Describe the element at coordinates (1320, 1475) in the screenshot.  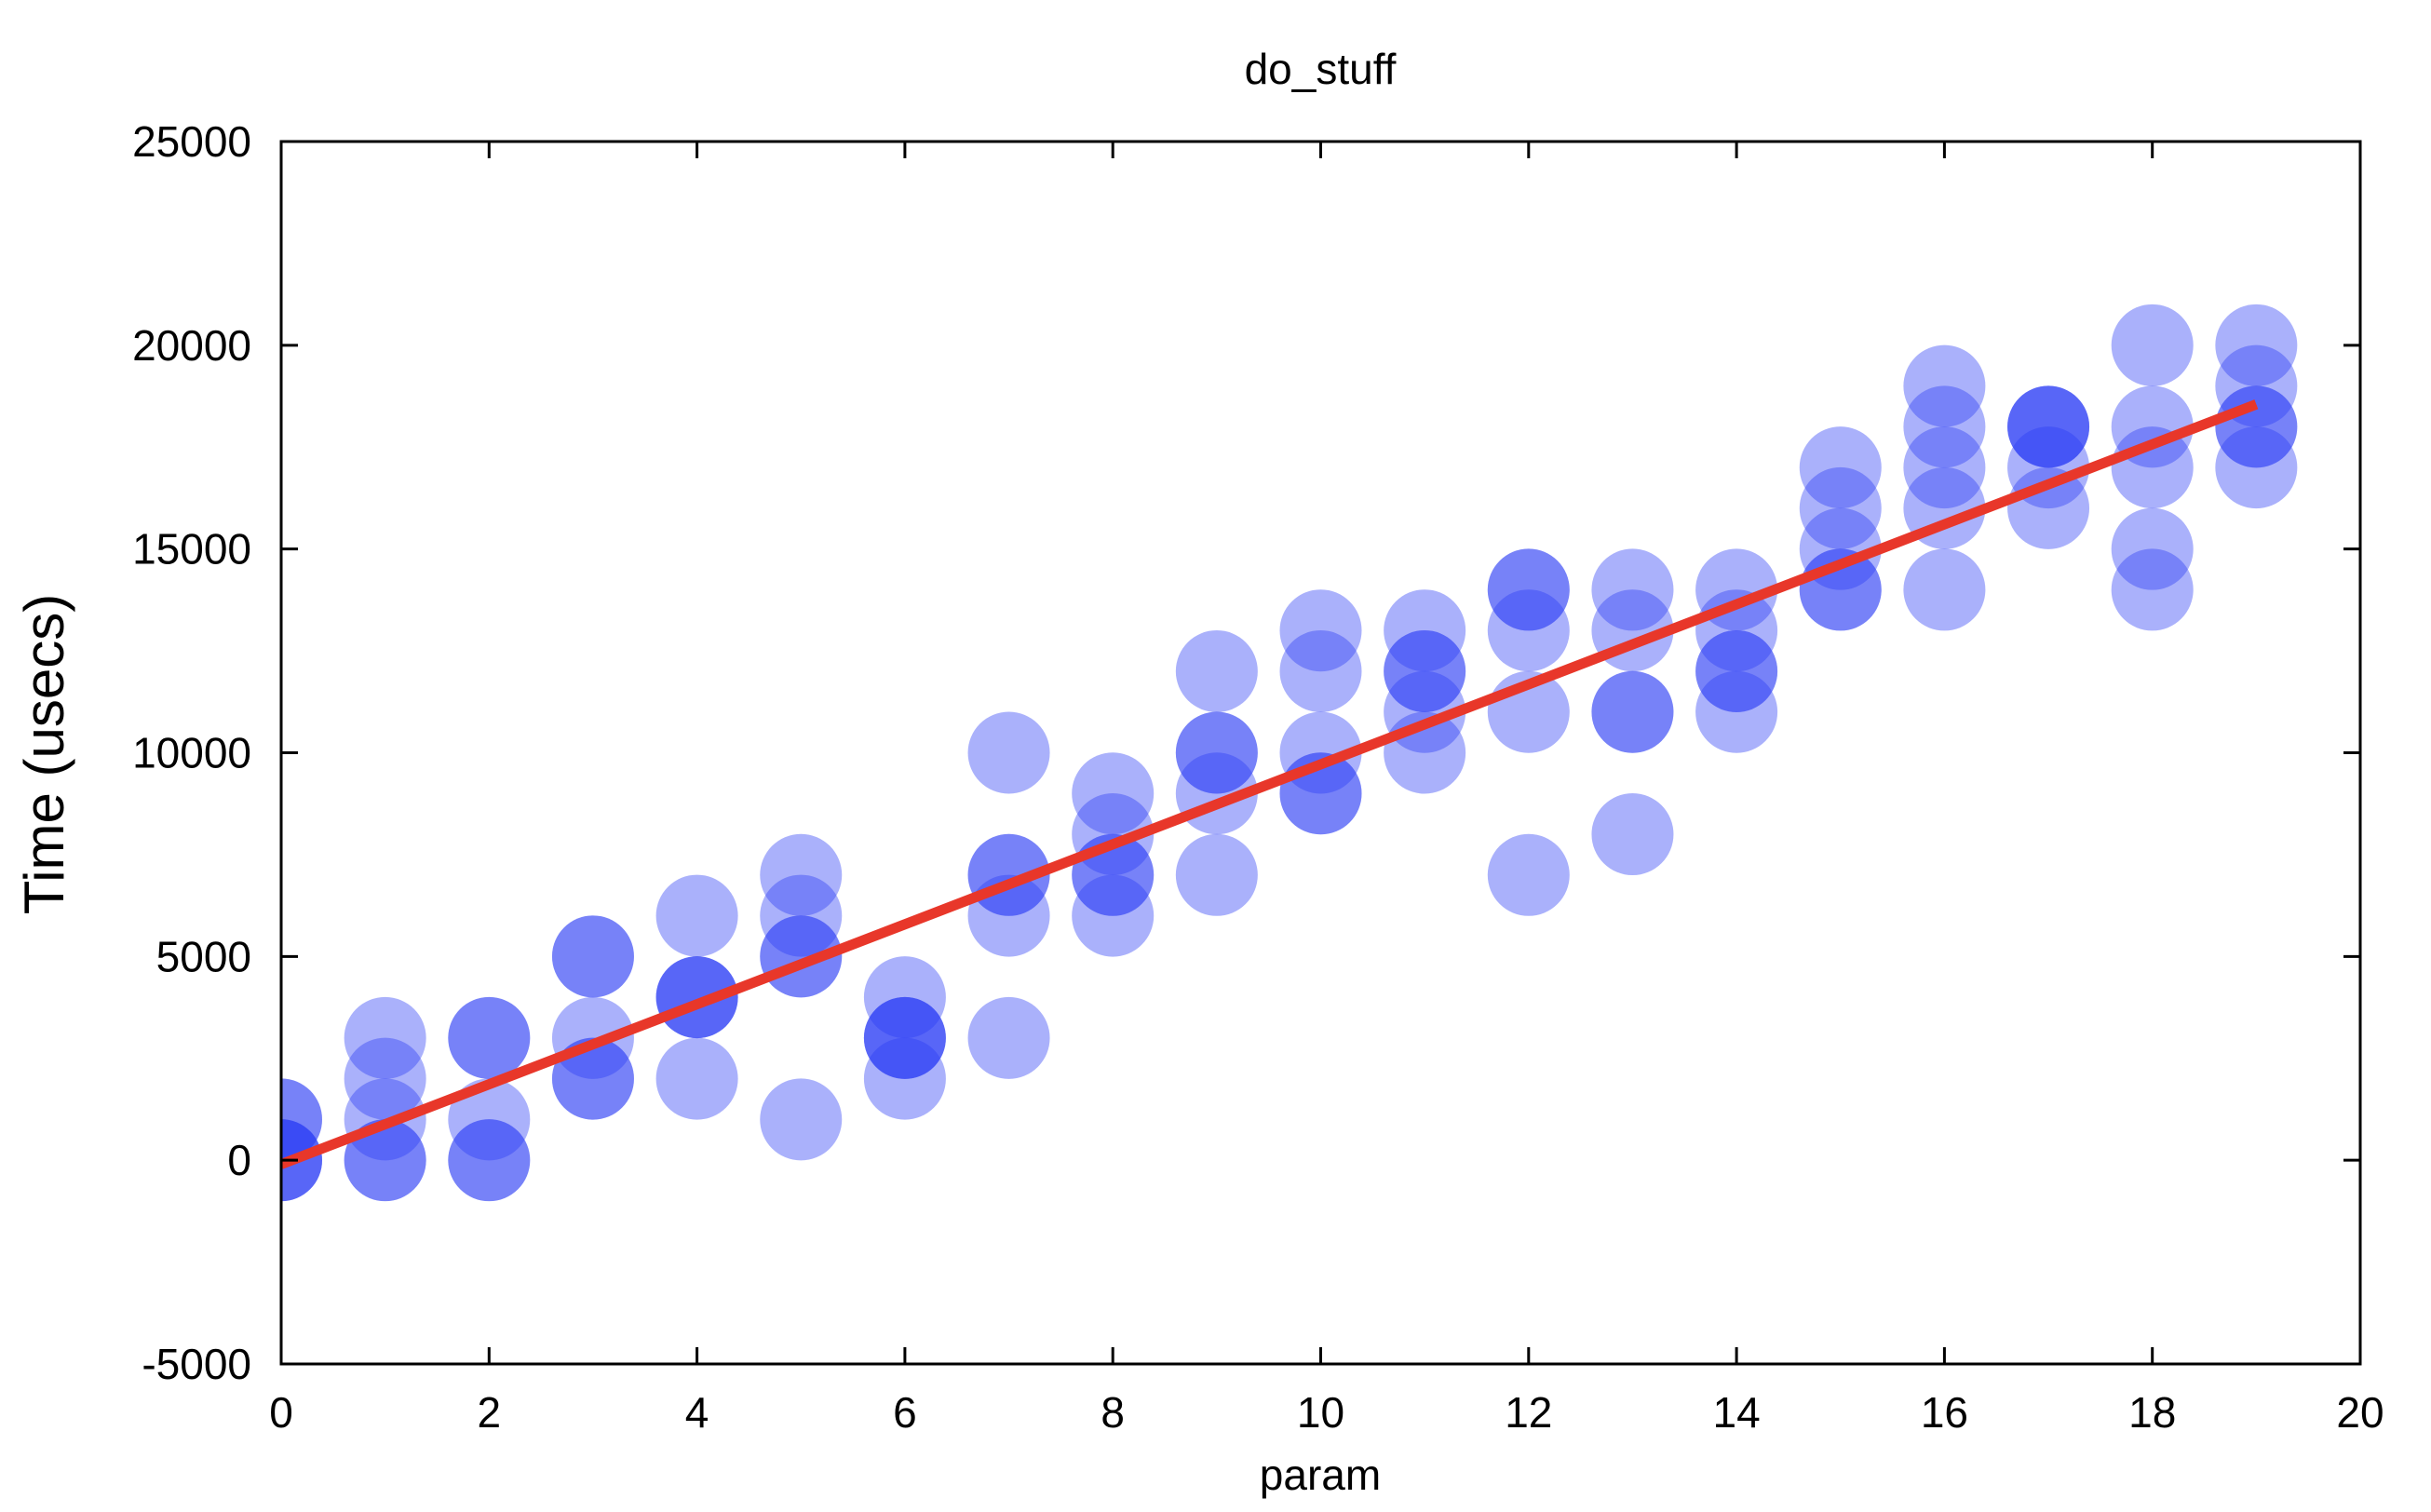
I see `x-axis-label: param` at that location.